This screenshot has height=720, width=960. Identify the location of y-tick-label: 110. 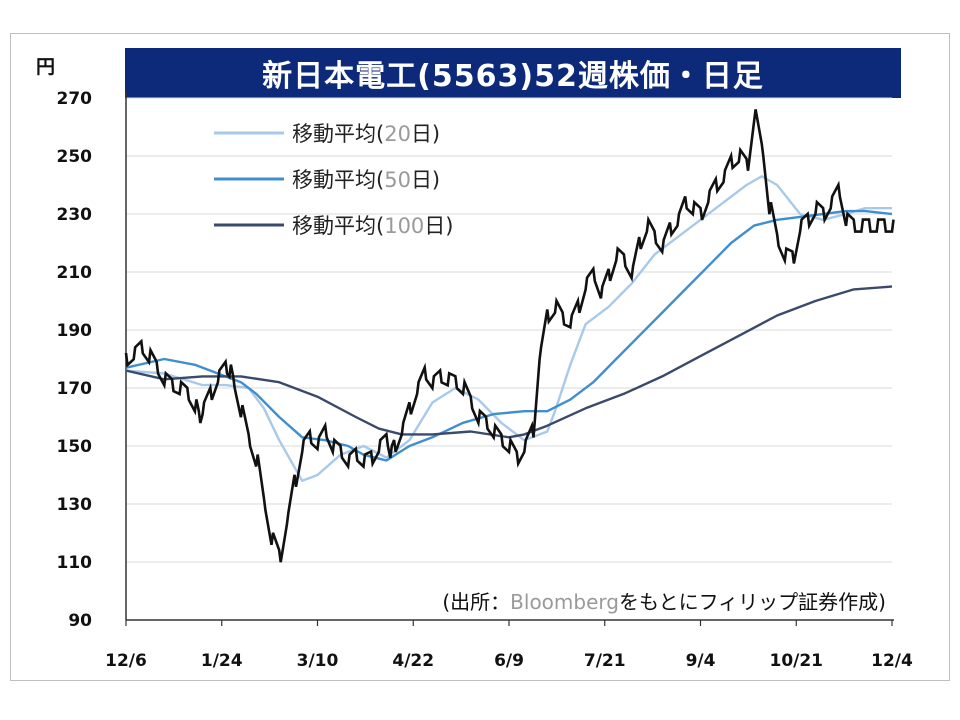
(75, 563).